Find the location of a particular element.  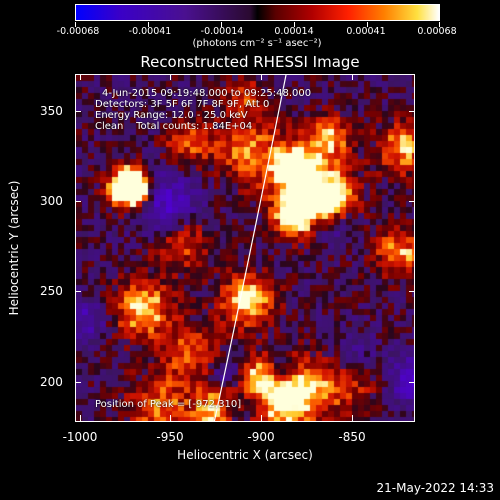

energy-range-info: Energy Range: 12.0 - 25.0 keV is located at coordinates (171, 115).